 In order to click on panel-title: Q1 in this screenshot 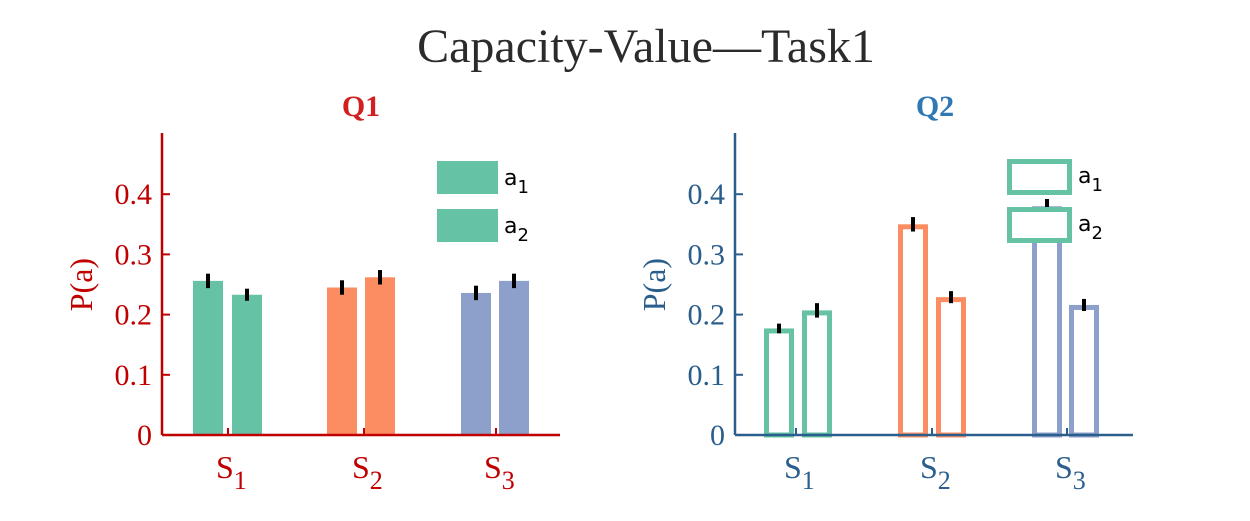, I will do `click(361, 106)`.